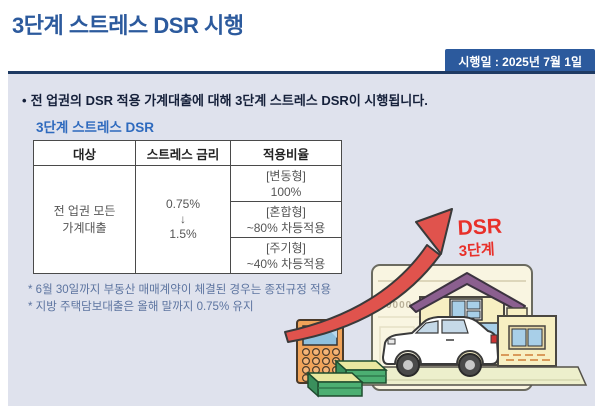 The width and height of the screenshot is (601, 419). I want to click on ratio-value: ~40% 차등적용, so click(286, 263).